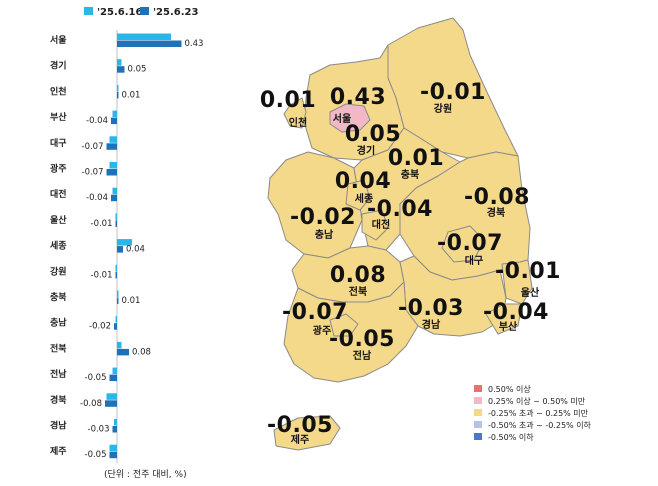 The height and width of the screenshot is (486, 658). Describe the element at coordinates (145, 475) in the screenshot. I see `unit-note: (단위 : 전주 대비, %)` at that location.